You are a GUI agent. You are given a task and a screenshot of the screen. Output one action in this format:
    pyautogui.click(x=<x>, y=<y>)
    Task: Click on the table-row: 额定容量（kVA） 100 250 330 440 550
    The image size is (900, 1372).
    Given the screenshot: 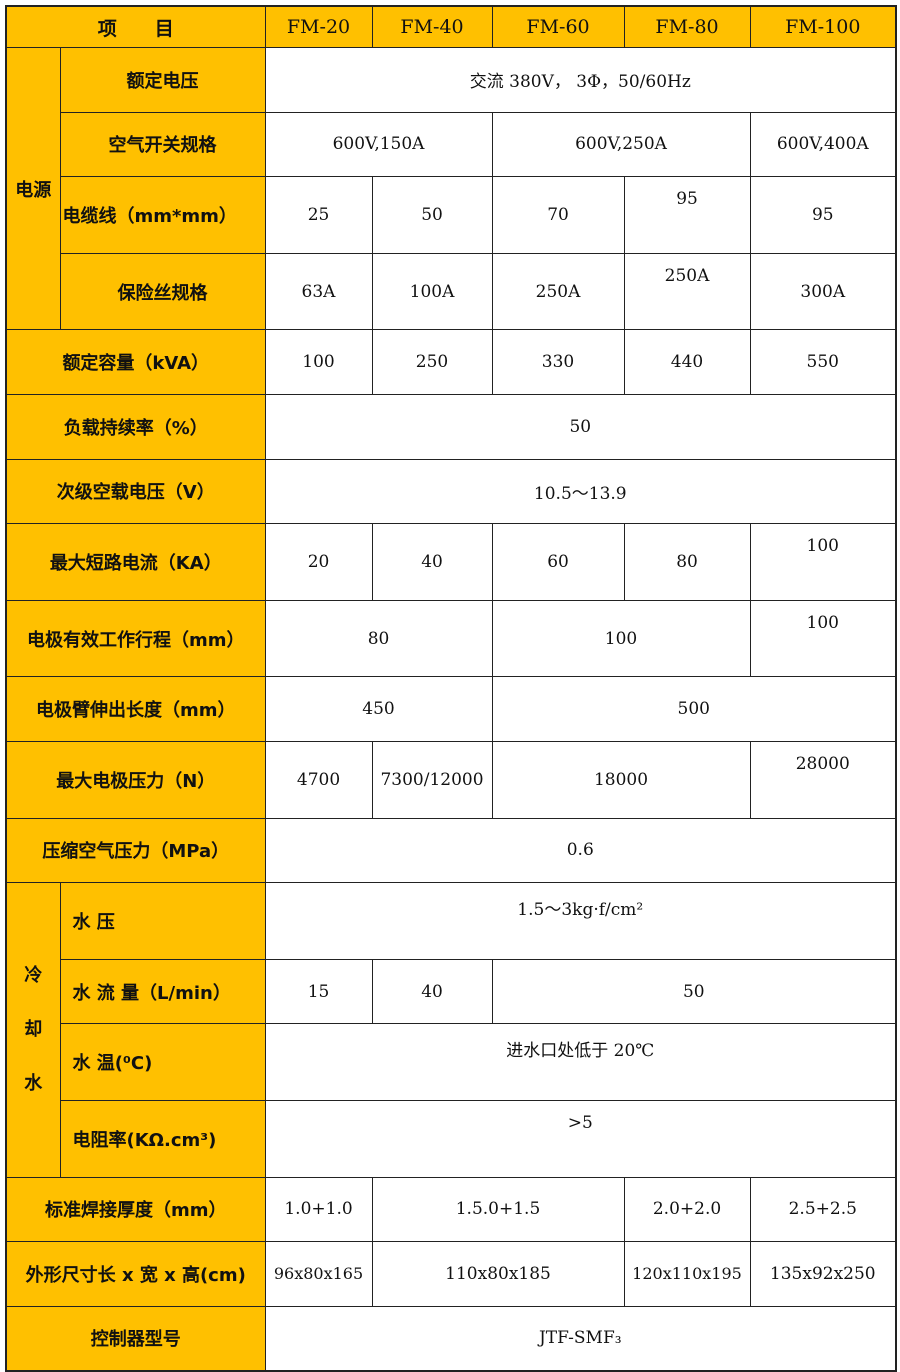 What is the action you would take?
    pyautogui.click(x=451, y=362)
    